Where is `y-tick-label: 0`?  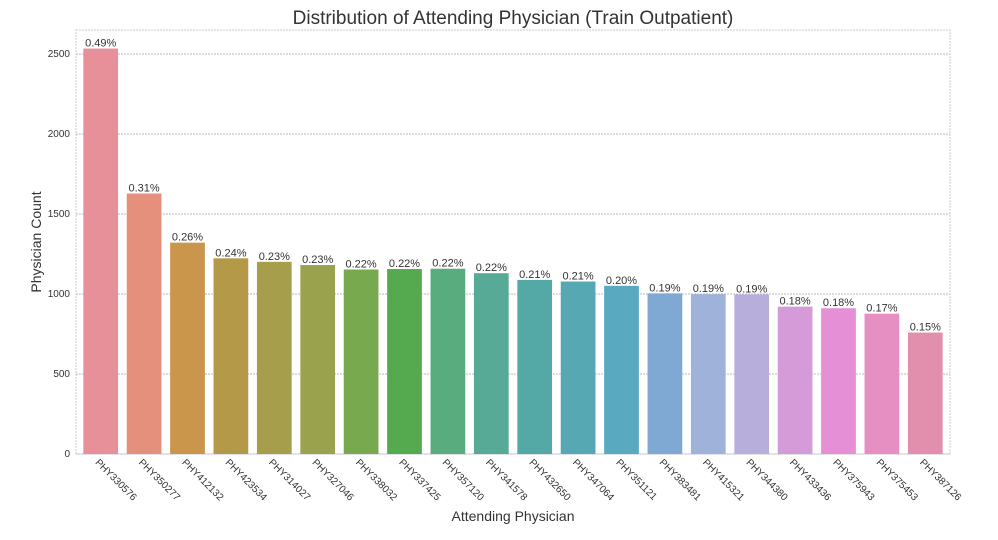 y-tick-label: 0 is located at coordinates (67, 454).